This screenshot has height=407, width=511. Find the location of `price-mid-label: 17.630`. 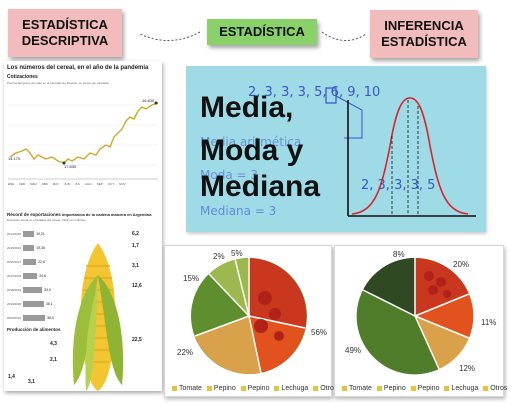

price-mid-label: 17.630 is located at coordinates (70, 166).